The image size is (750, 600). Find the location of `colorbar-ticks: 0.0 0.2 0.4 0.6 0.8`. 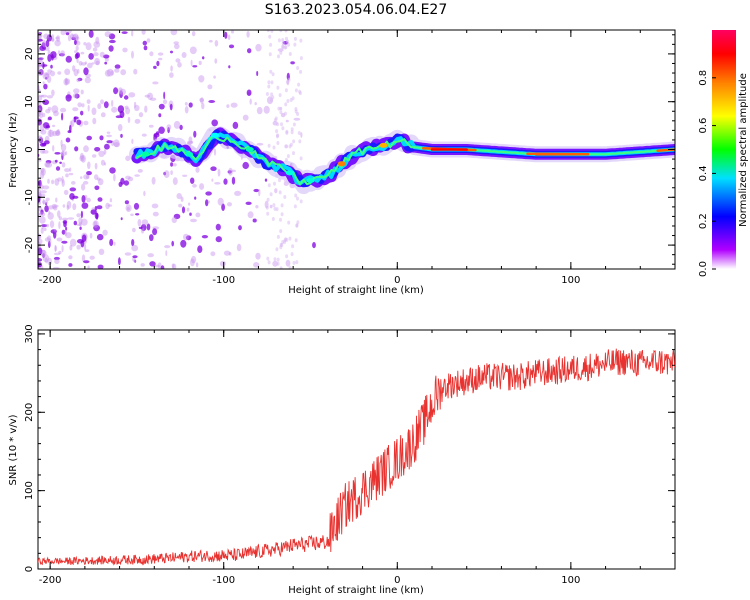

colorbar-ticks: 0.0 0.2 0.4 0.6 0.8 is located at coordinates (707, 173).